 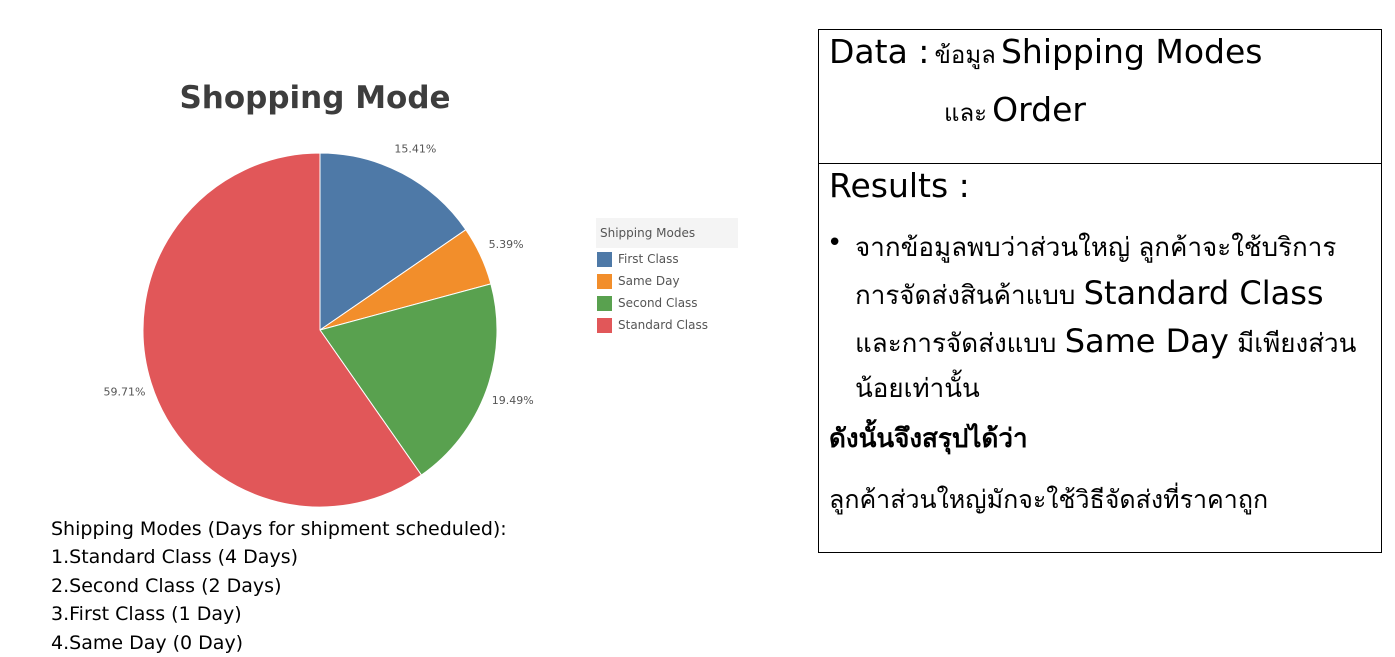 I want to click on finding-en-1: Standard Class, so click(x=1203, y=293).